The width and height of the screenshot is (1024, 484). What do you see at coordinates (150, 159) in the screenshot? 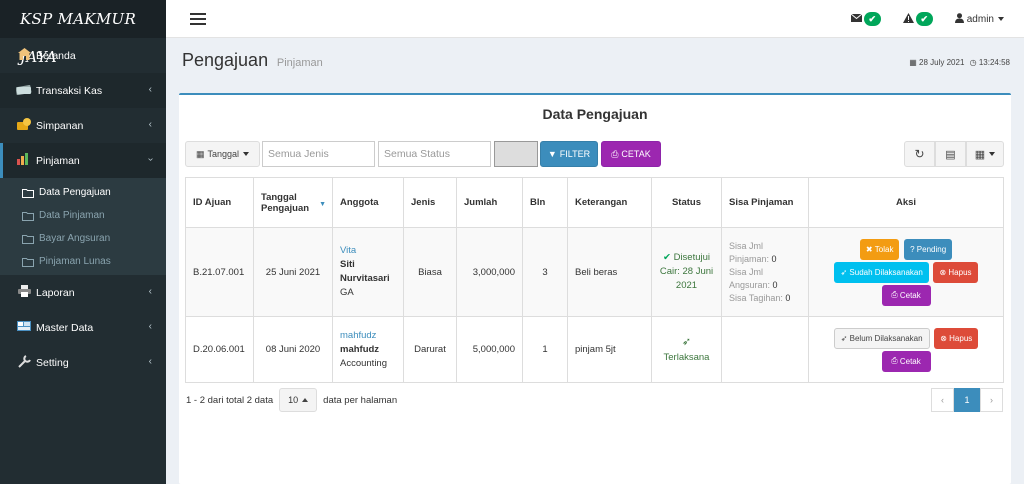
I see `chevron-down-icon: ‹` at bounding box center [150, 159].